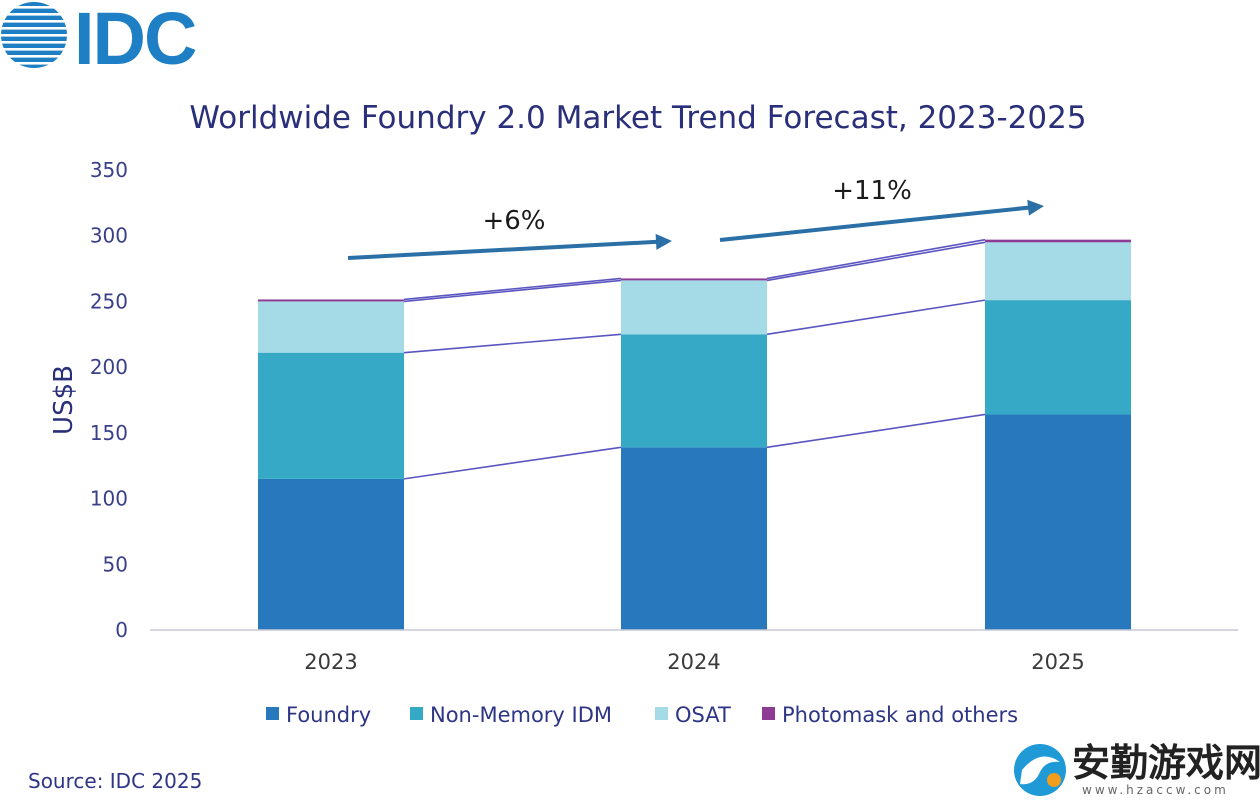 The image size is (1260, 800). Describe the element at coordinates (1058, 357) in the screenshot. I see `bar-non-memory-idm-2025` at that location.